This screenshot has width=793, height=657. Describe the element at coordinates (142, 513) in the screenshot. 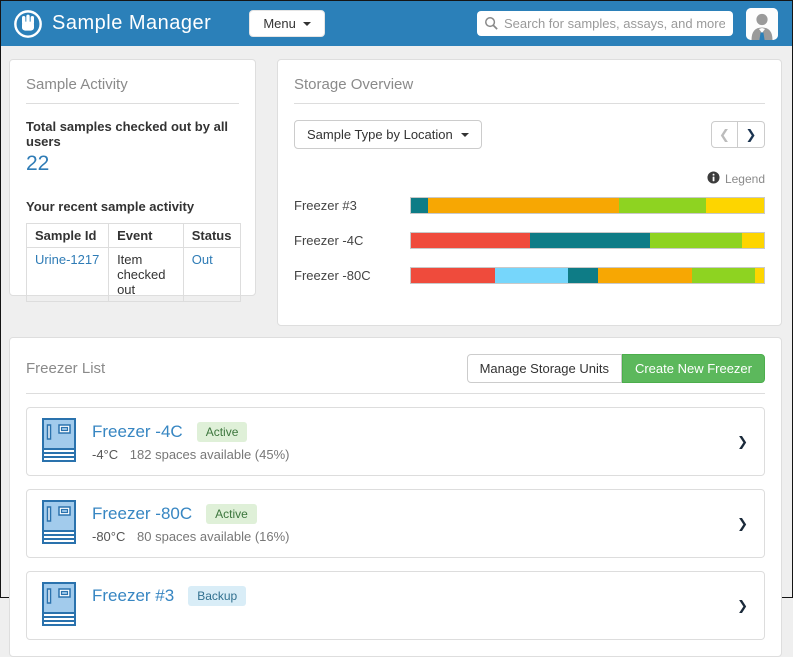

I see `freezer-name-link: Freezer -80C` at that location.